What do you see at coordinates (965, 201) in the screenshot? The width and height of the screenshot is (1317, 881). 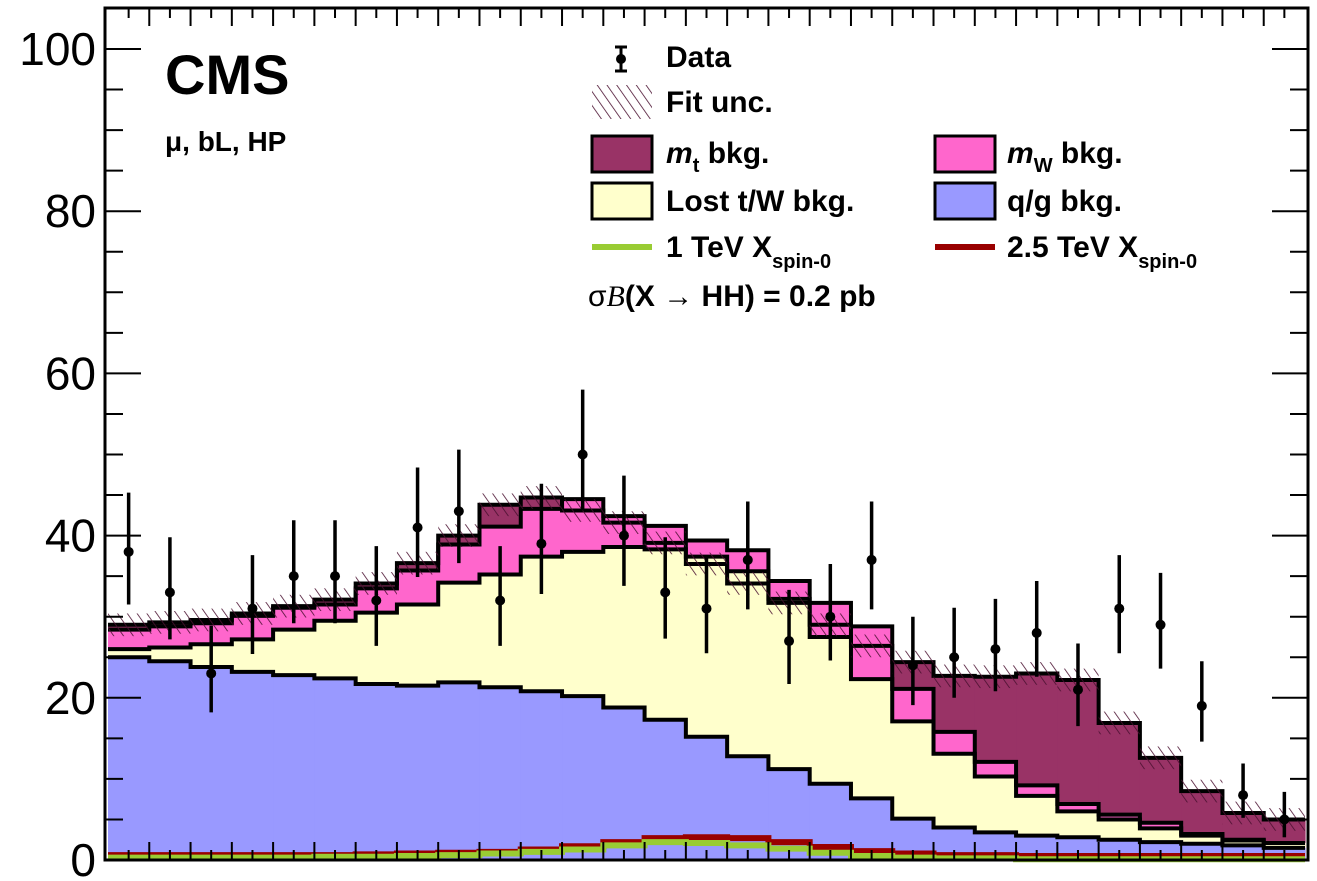 I see `legend-qg-swatch` at bounding box center [965, 201].